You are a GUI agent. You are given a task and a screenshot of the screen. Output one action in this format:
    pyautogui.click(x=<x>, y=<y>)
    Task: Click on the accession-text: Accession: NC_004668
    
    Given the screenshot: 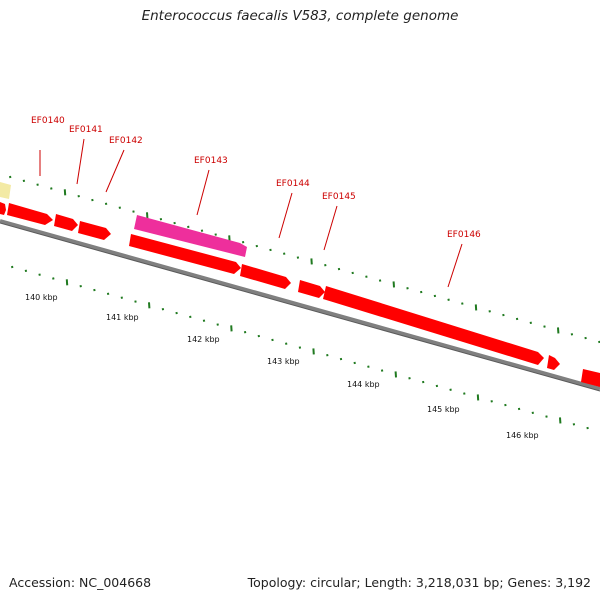 What is the action you would take?
    pyautogui.click(x=80, y=582)
    